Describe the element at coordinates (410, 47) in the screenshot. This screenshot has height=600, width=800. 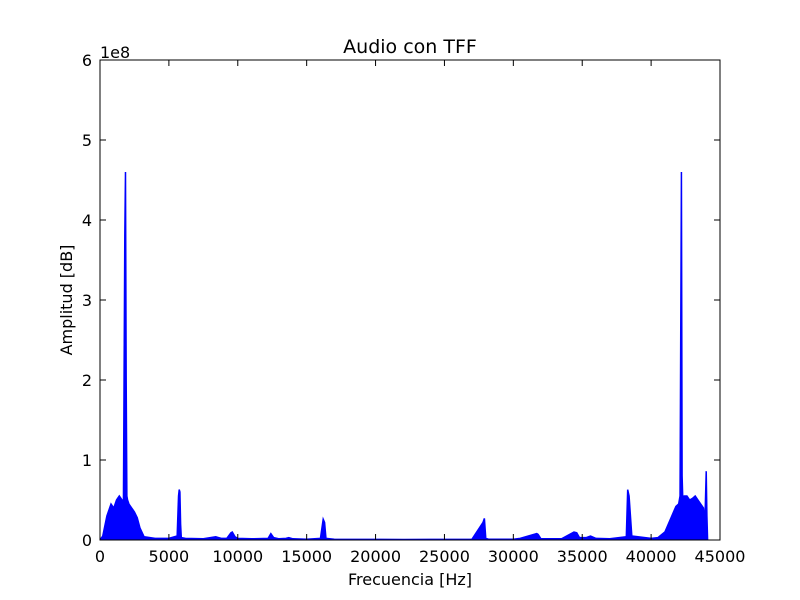
I see `chart-title: Audio con TFF` at that location.